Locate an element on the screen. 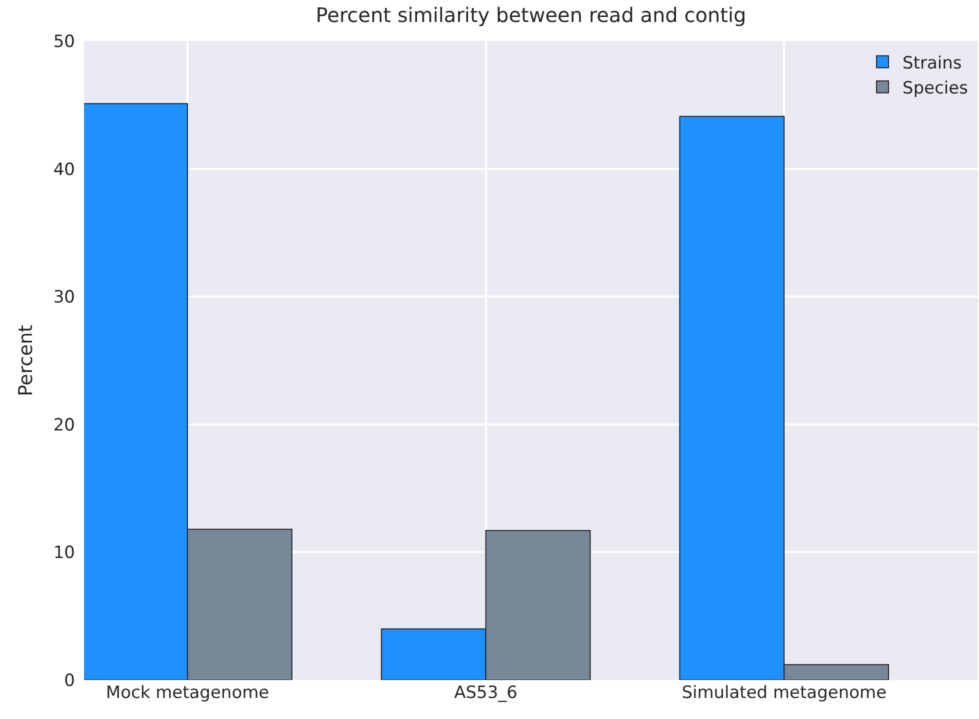  x-tick-label: Mock metagenome is located at coordinates (188, 693).